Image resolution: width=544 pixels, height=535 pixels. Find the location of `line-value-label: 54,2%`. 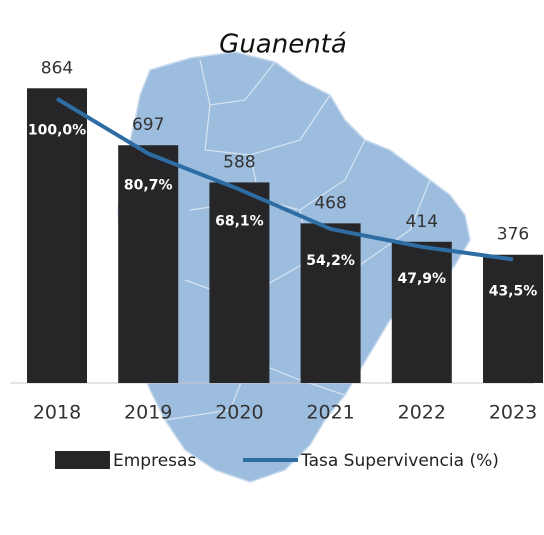

line-value-label: 54,2% is located at coordinates (330, 261).